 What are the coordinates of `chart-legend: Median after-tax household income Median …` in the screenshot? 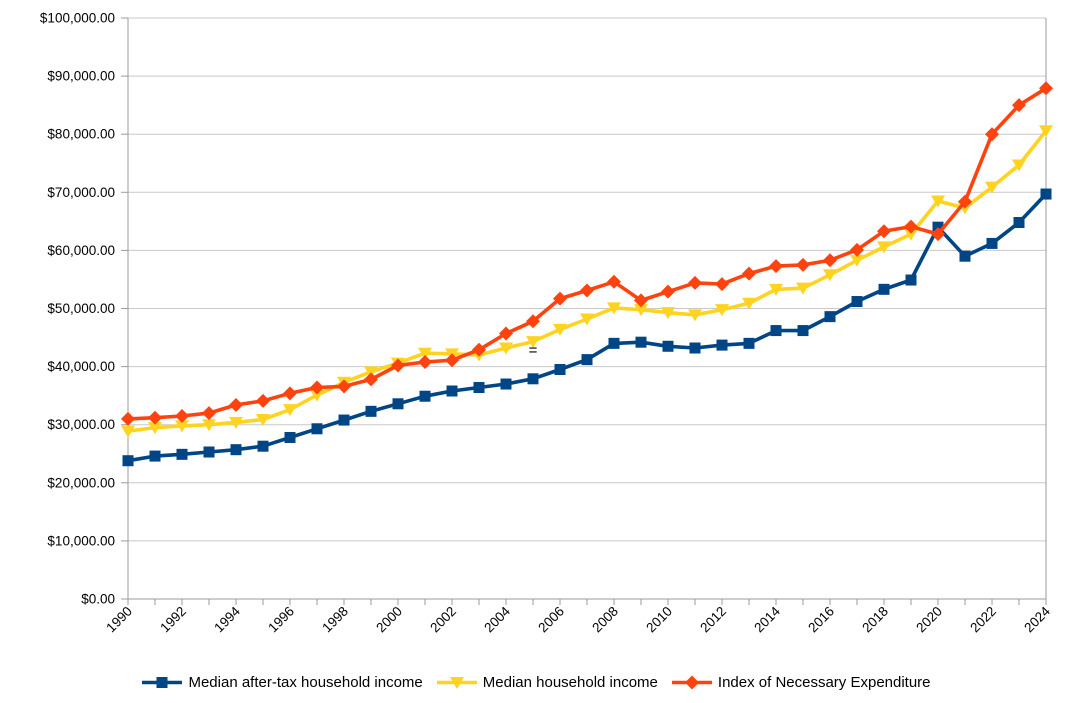 It's located at (536, 682).